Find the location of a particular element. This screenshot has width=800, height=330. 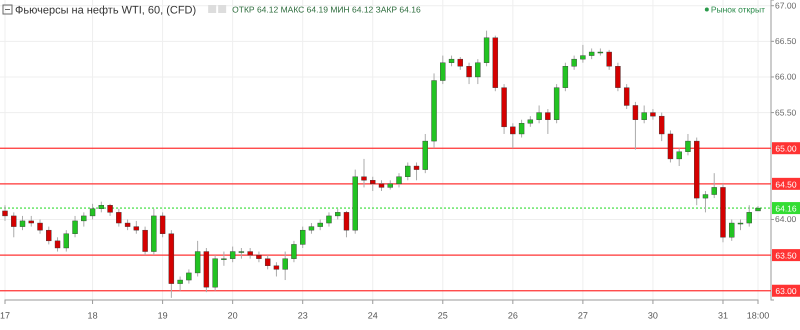

annotation: ОТКР 64.12 МАКС 64.19 МИН 64.12 ЗАКР 64.16 is located at coordinates (326, 9).